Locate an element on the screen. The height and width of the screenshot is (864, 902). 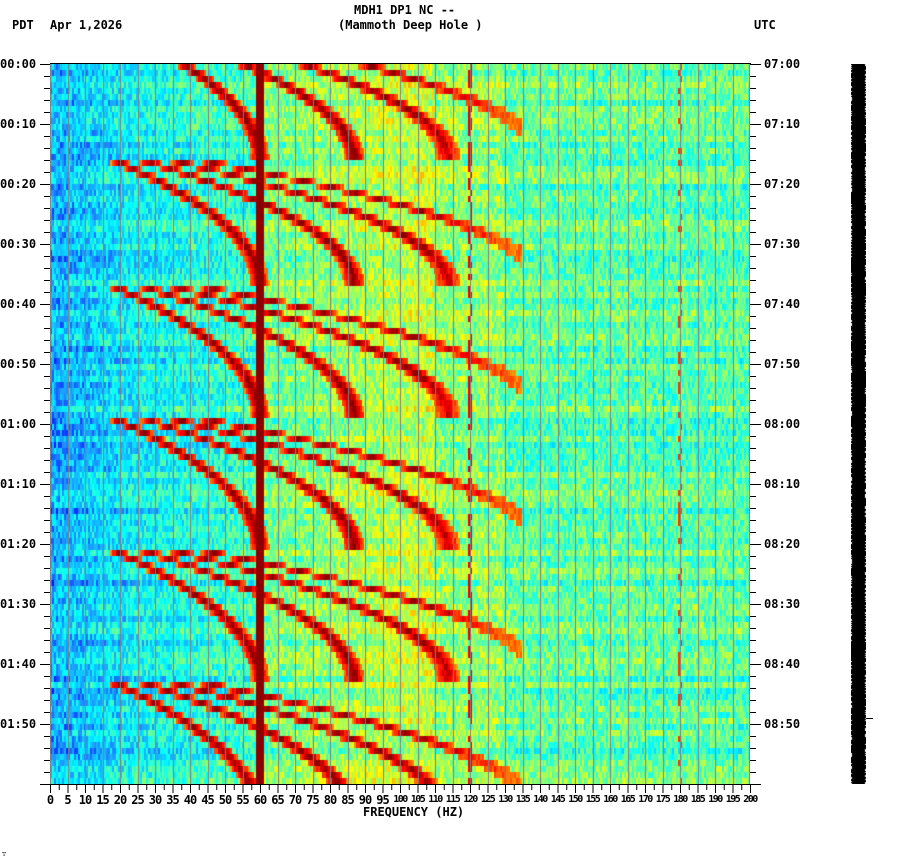
y-tick-label-left: 00:10 is located at coordinates (18, 124).